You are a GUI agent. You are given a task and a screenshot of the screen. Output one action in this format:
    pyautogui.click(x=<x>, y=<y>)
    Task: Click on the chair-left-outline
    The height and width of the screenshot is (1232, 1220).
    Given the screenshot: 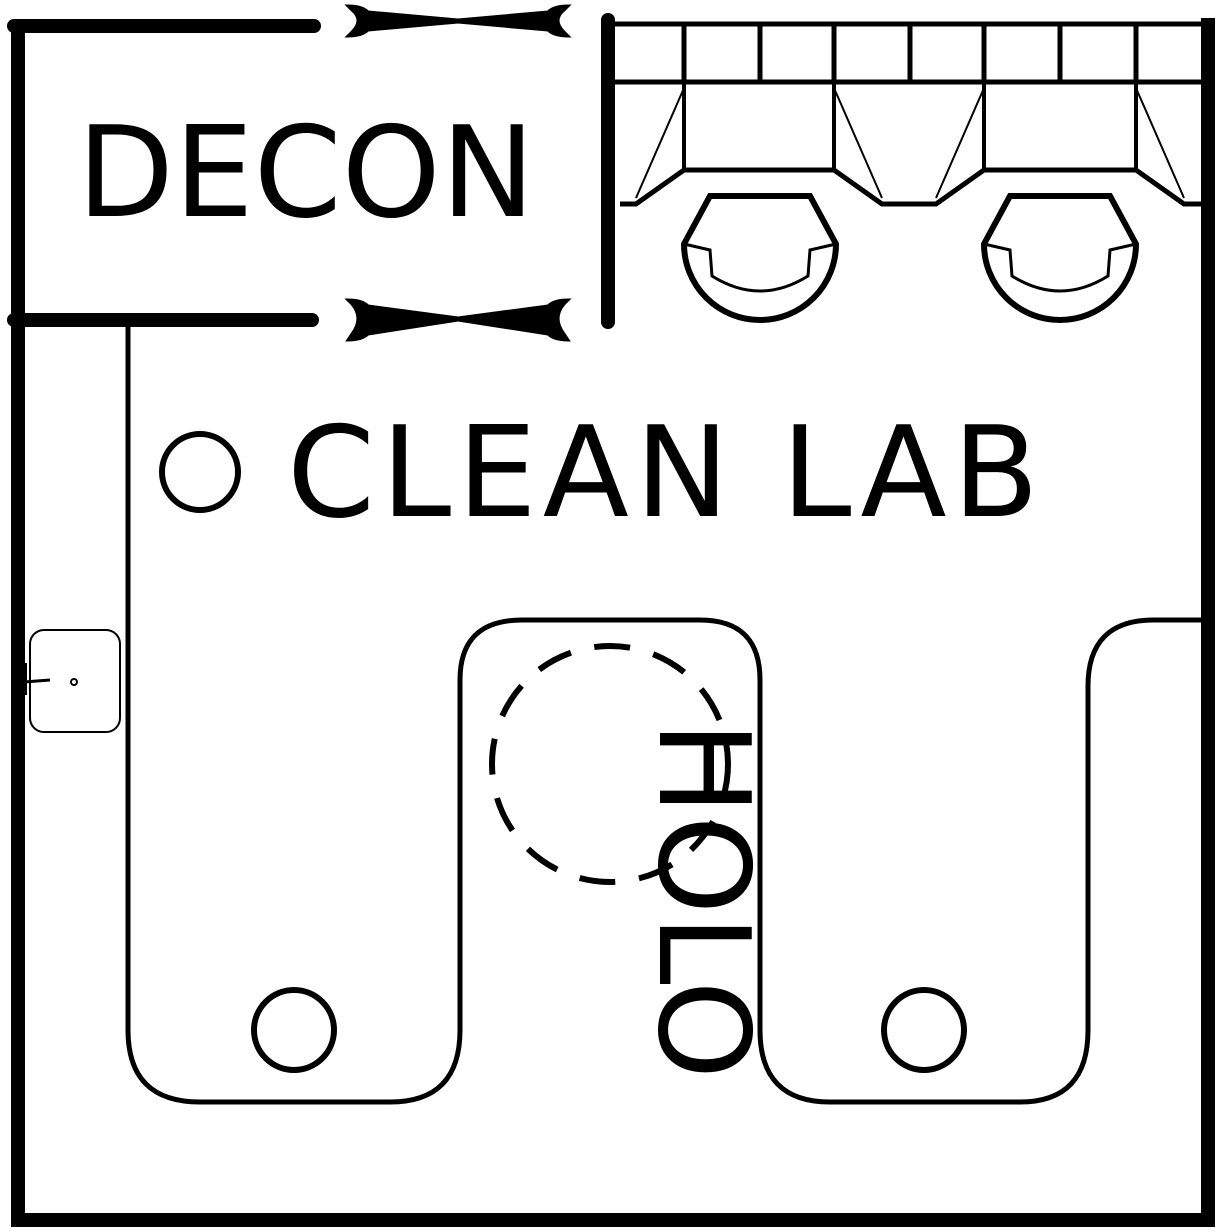 What is the action you would take?
    pyautogui.click(x=760, y=258)
    